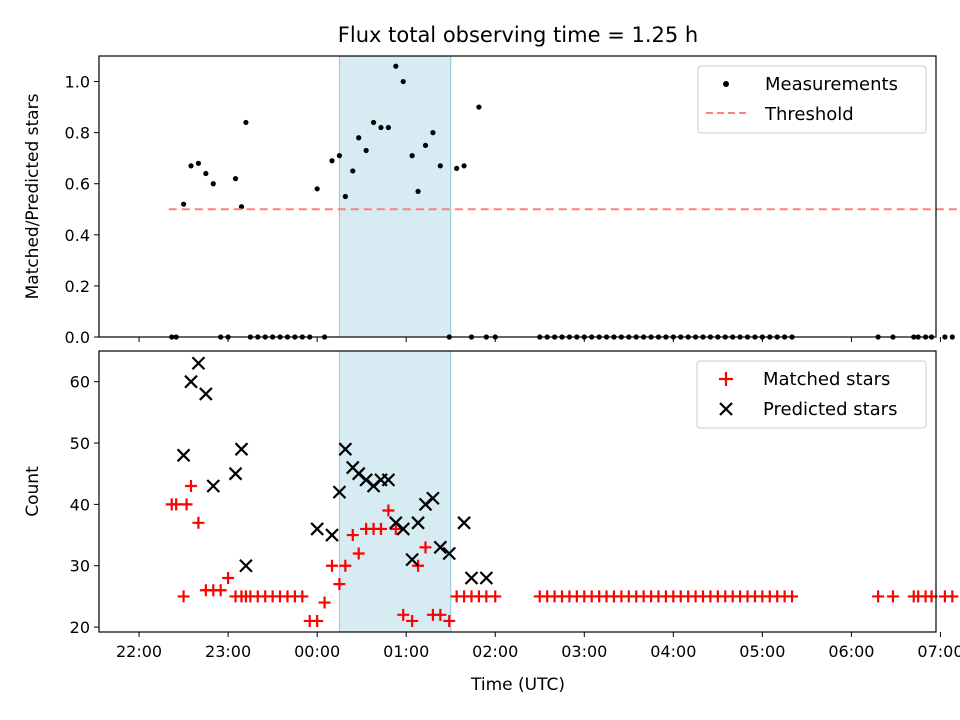  Describe the element at coordinates (77, 286) in the screenshot. I see `y-tick-label: 0.2` at that location.